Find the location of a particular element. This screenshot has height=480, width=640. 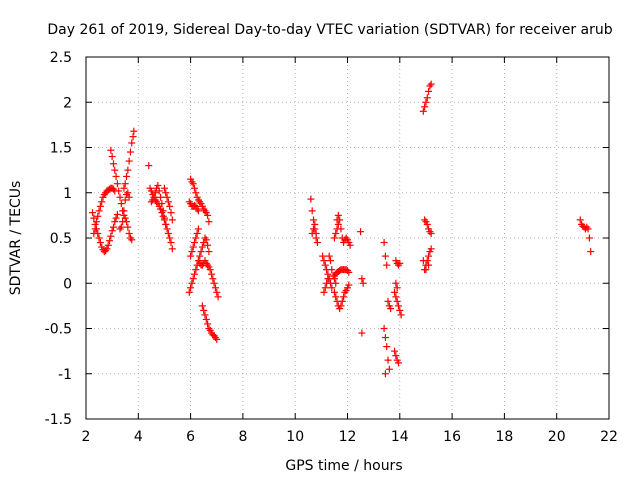

x-tick-label: 14 is located at coordinates (400, 437).